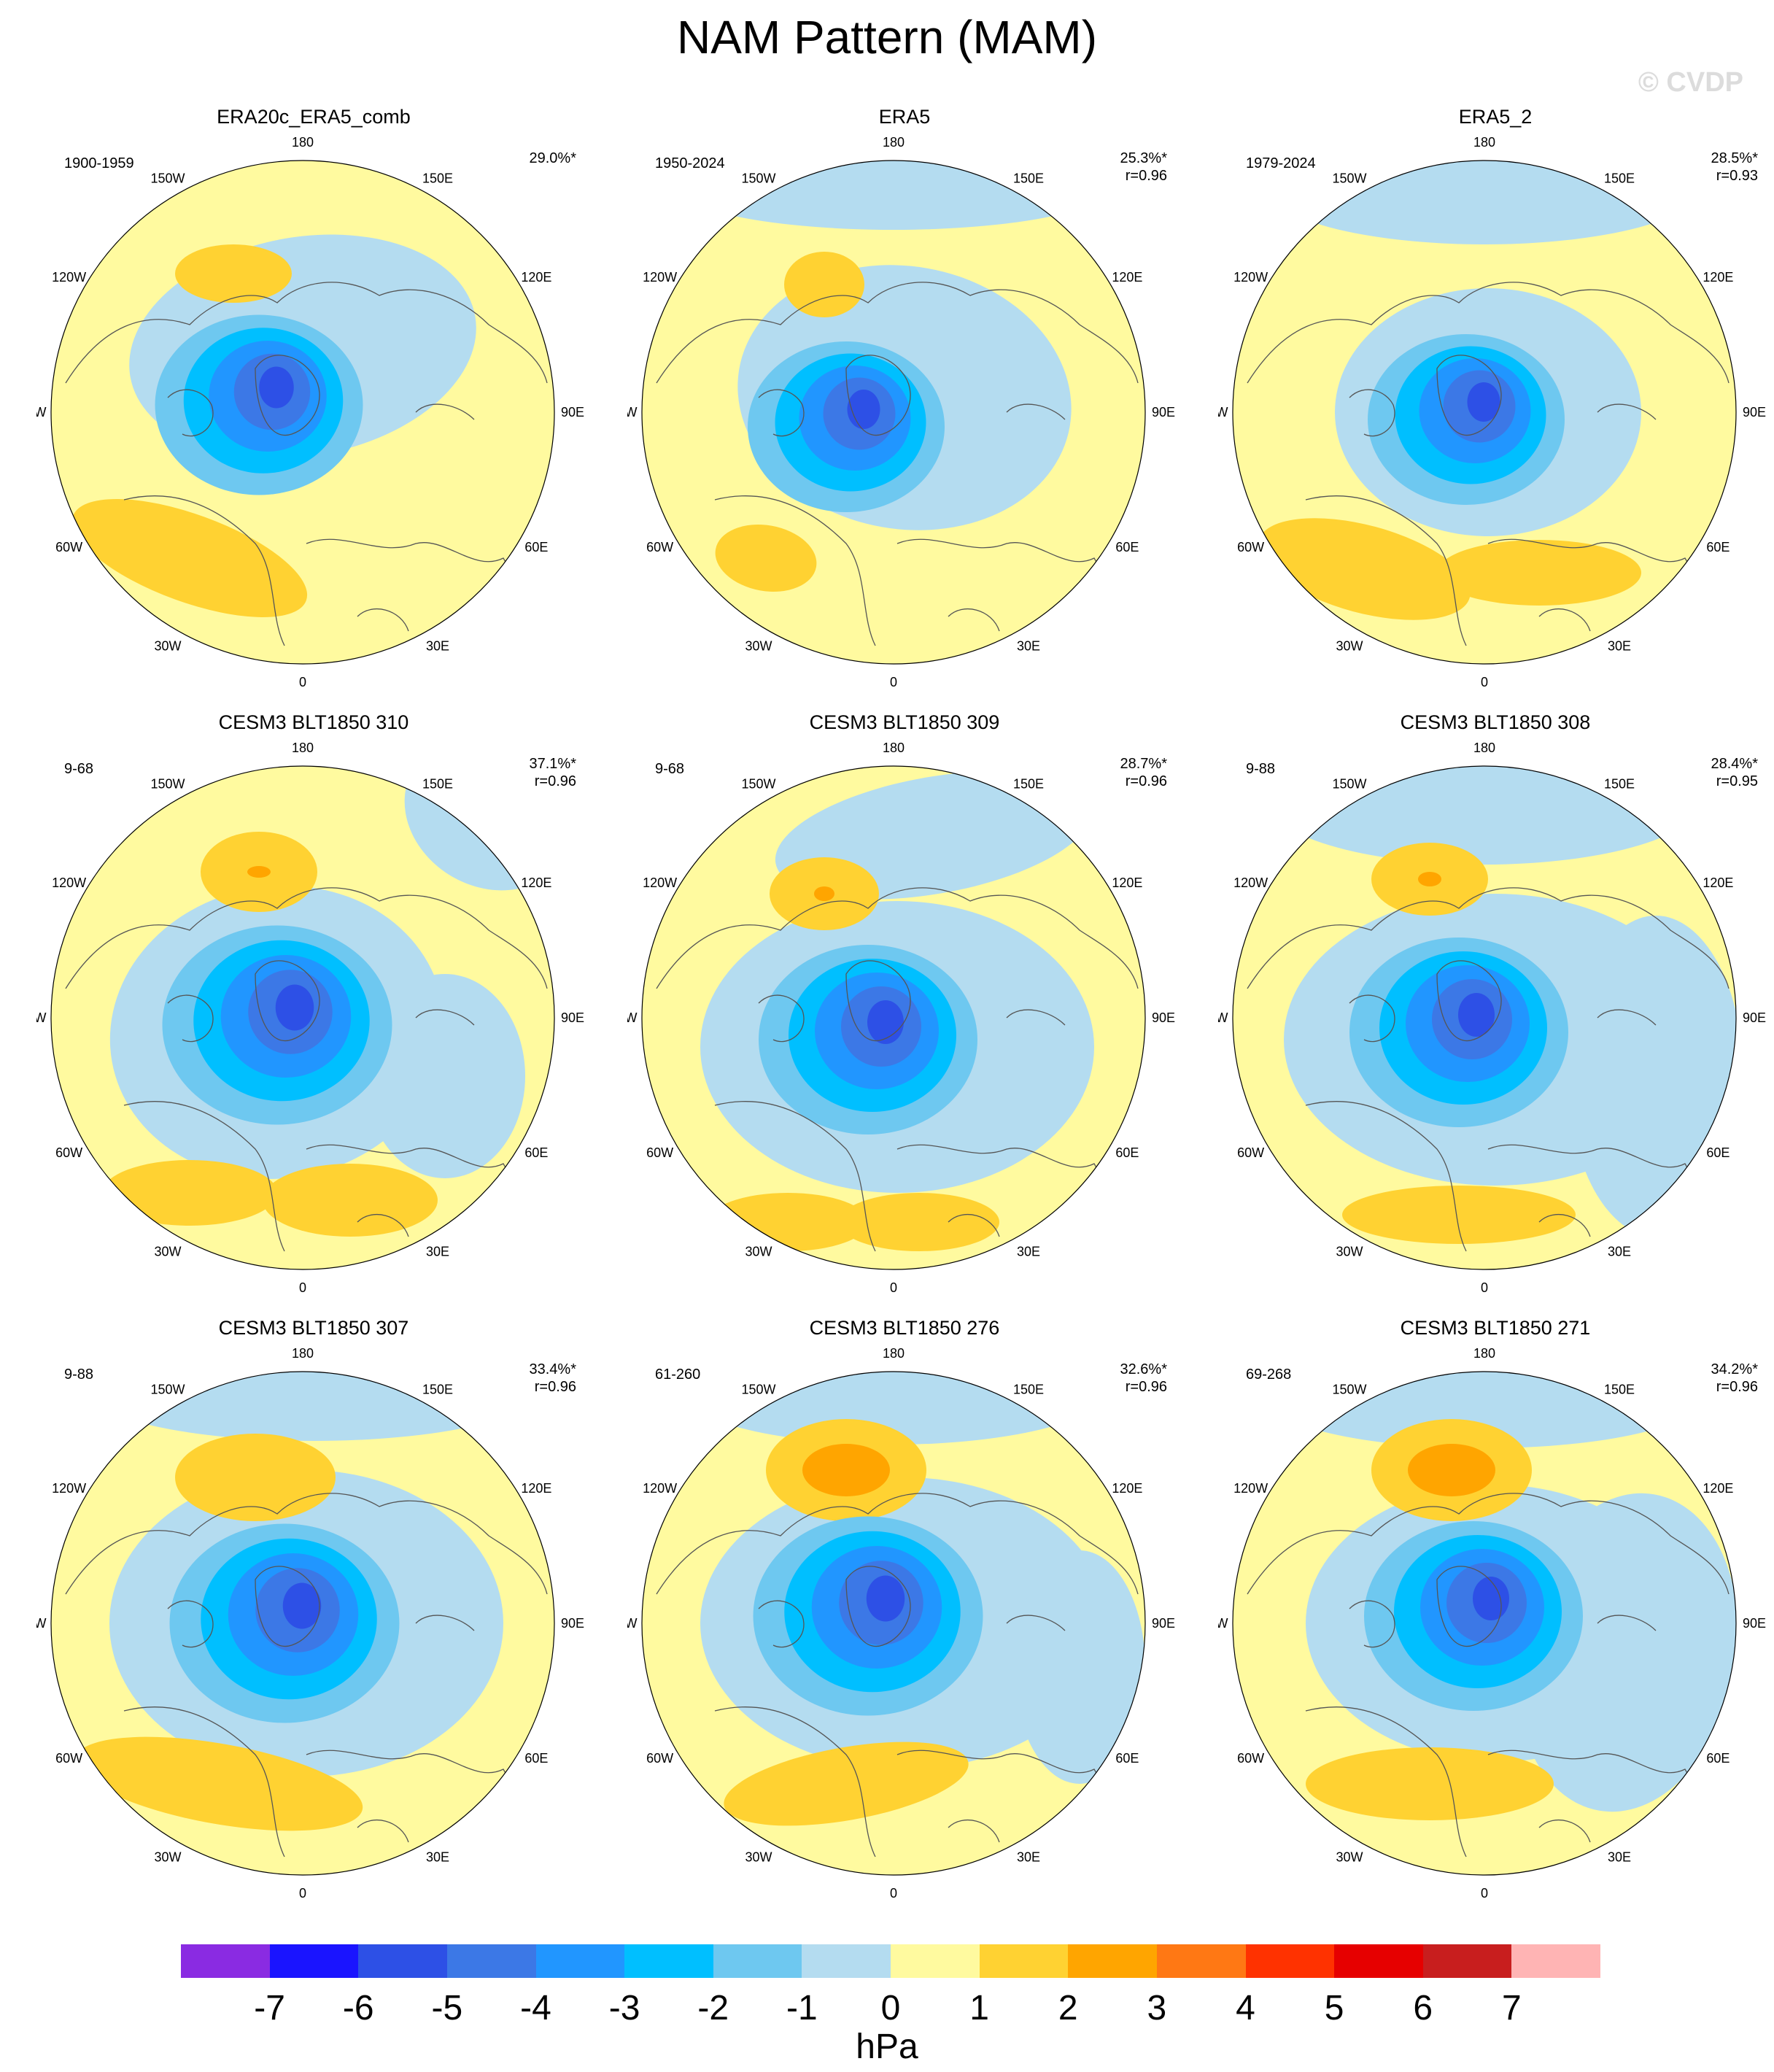  Describe the element at coordinates (1735, 158) in the screenshot. I see `panel-variance-pct: 28.5%*` at that location.